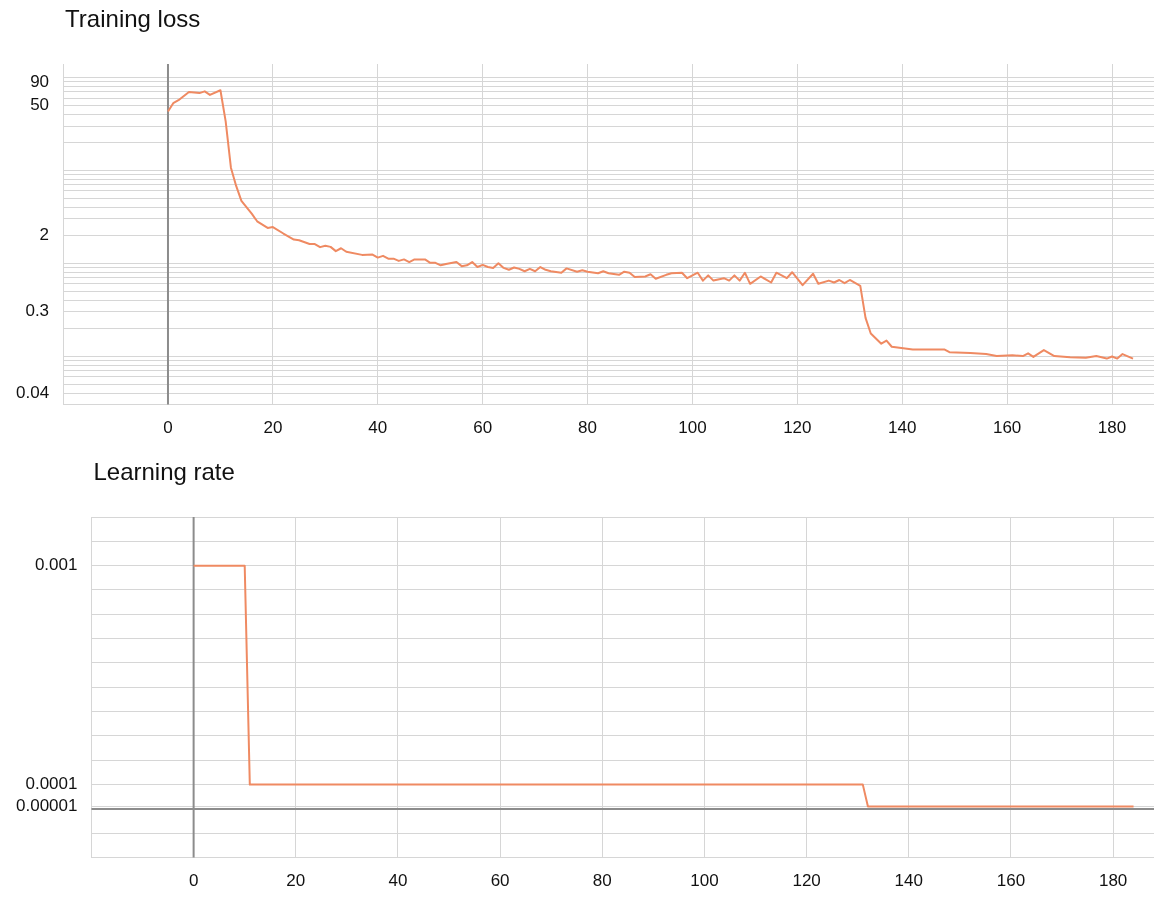 The image size is (1166, 906). I want to click on y-tick-label: 0.0001, so click(51, 784).